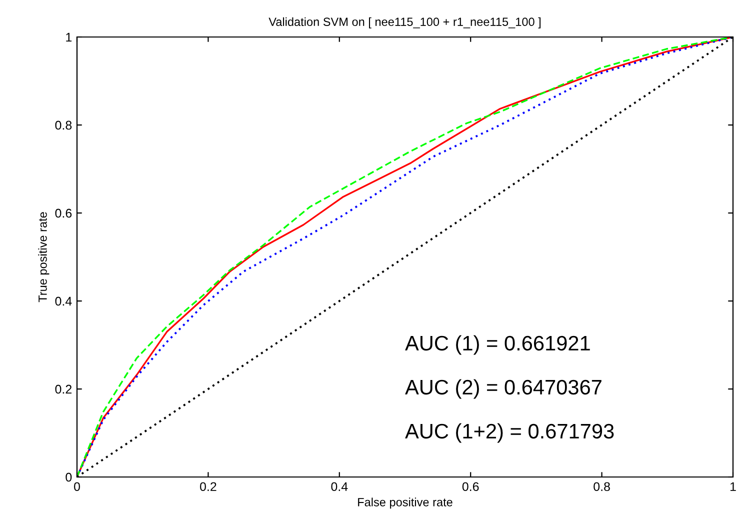 This screenshot has height=523, width=738. Describe the element at coordinates (63, 213) in the screenshot. I see `y-tick-label: 0.6` at that location.